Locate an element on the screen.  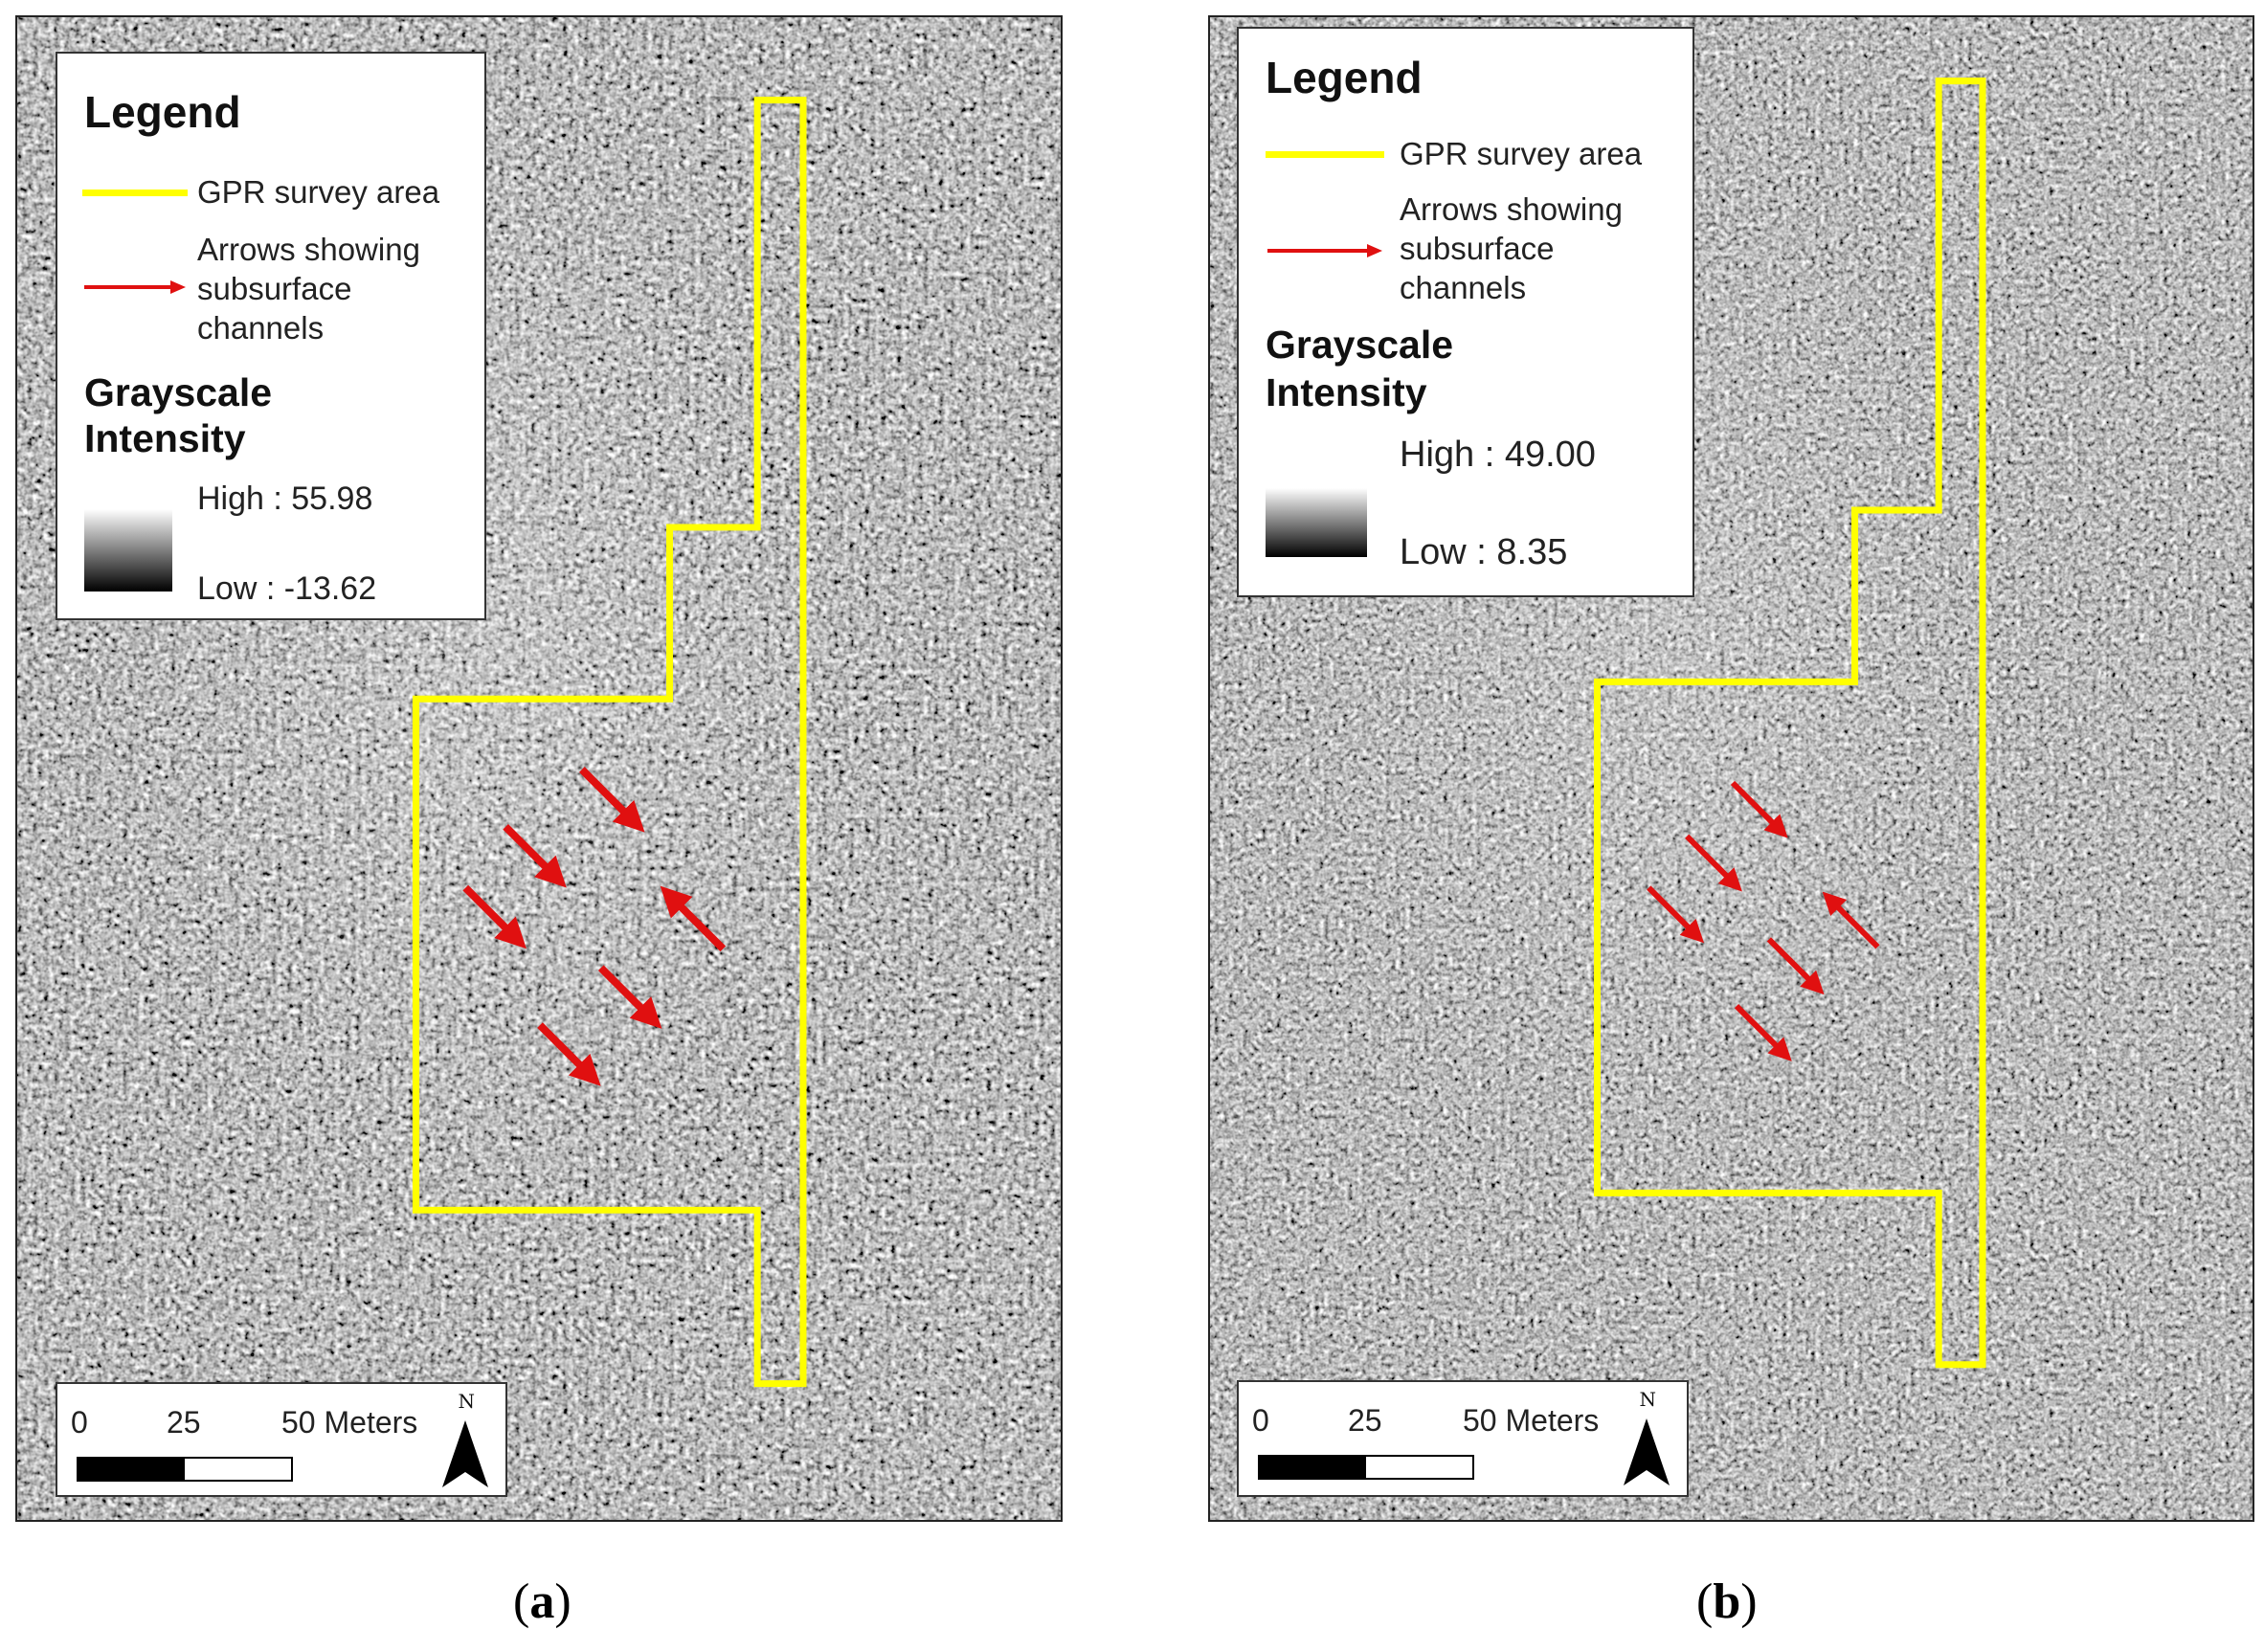
survey-overlay-a is located at coordinates (610, 742).